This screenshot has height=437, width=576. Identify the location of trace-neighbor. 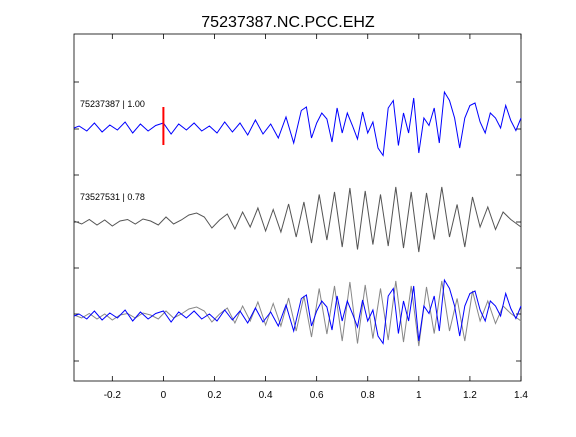
(297, 219).